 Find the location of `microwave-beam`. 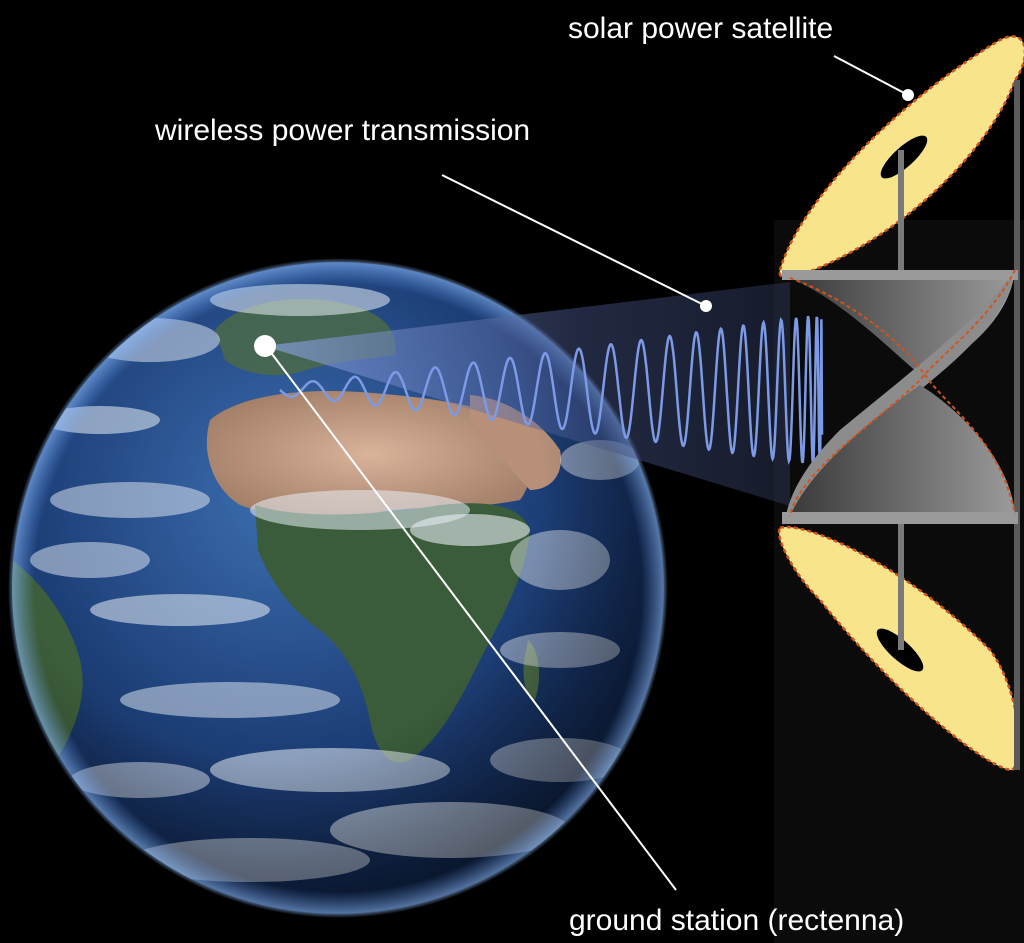

microwave-beam is located at coordinates (544, 394).